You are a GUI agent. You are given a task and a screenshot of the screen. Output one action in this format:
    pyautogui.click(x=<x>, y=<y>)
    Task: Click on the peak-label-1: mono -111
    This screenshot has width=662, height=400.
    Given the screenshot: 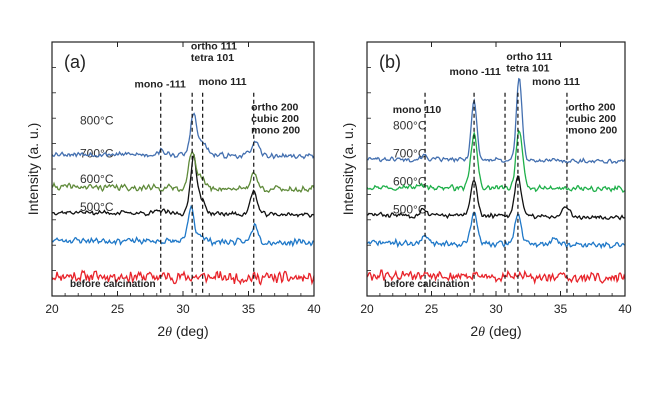 What is the action you would take?
    pyautogui.click(x=476, y=72)
    